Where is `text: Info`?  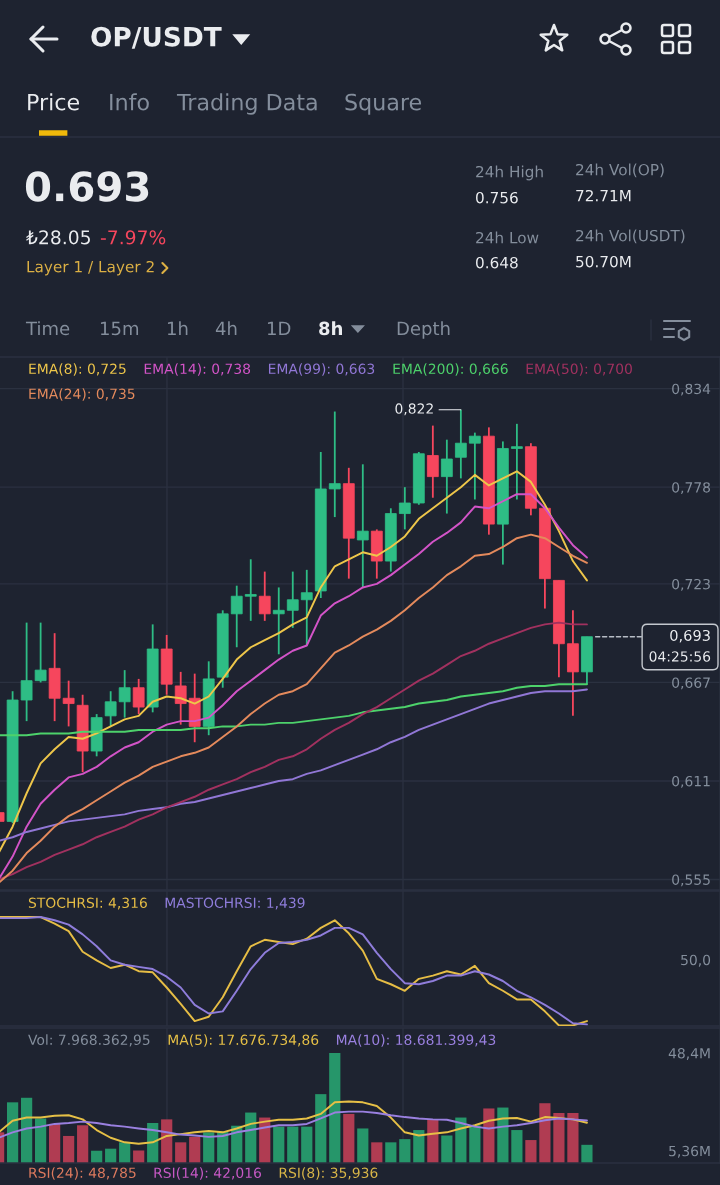
text: Info is located at coordinates (129, 102).